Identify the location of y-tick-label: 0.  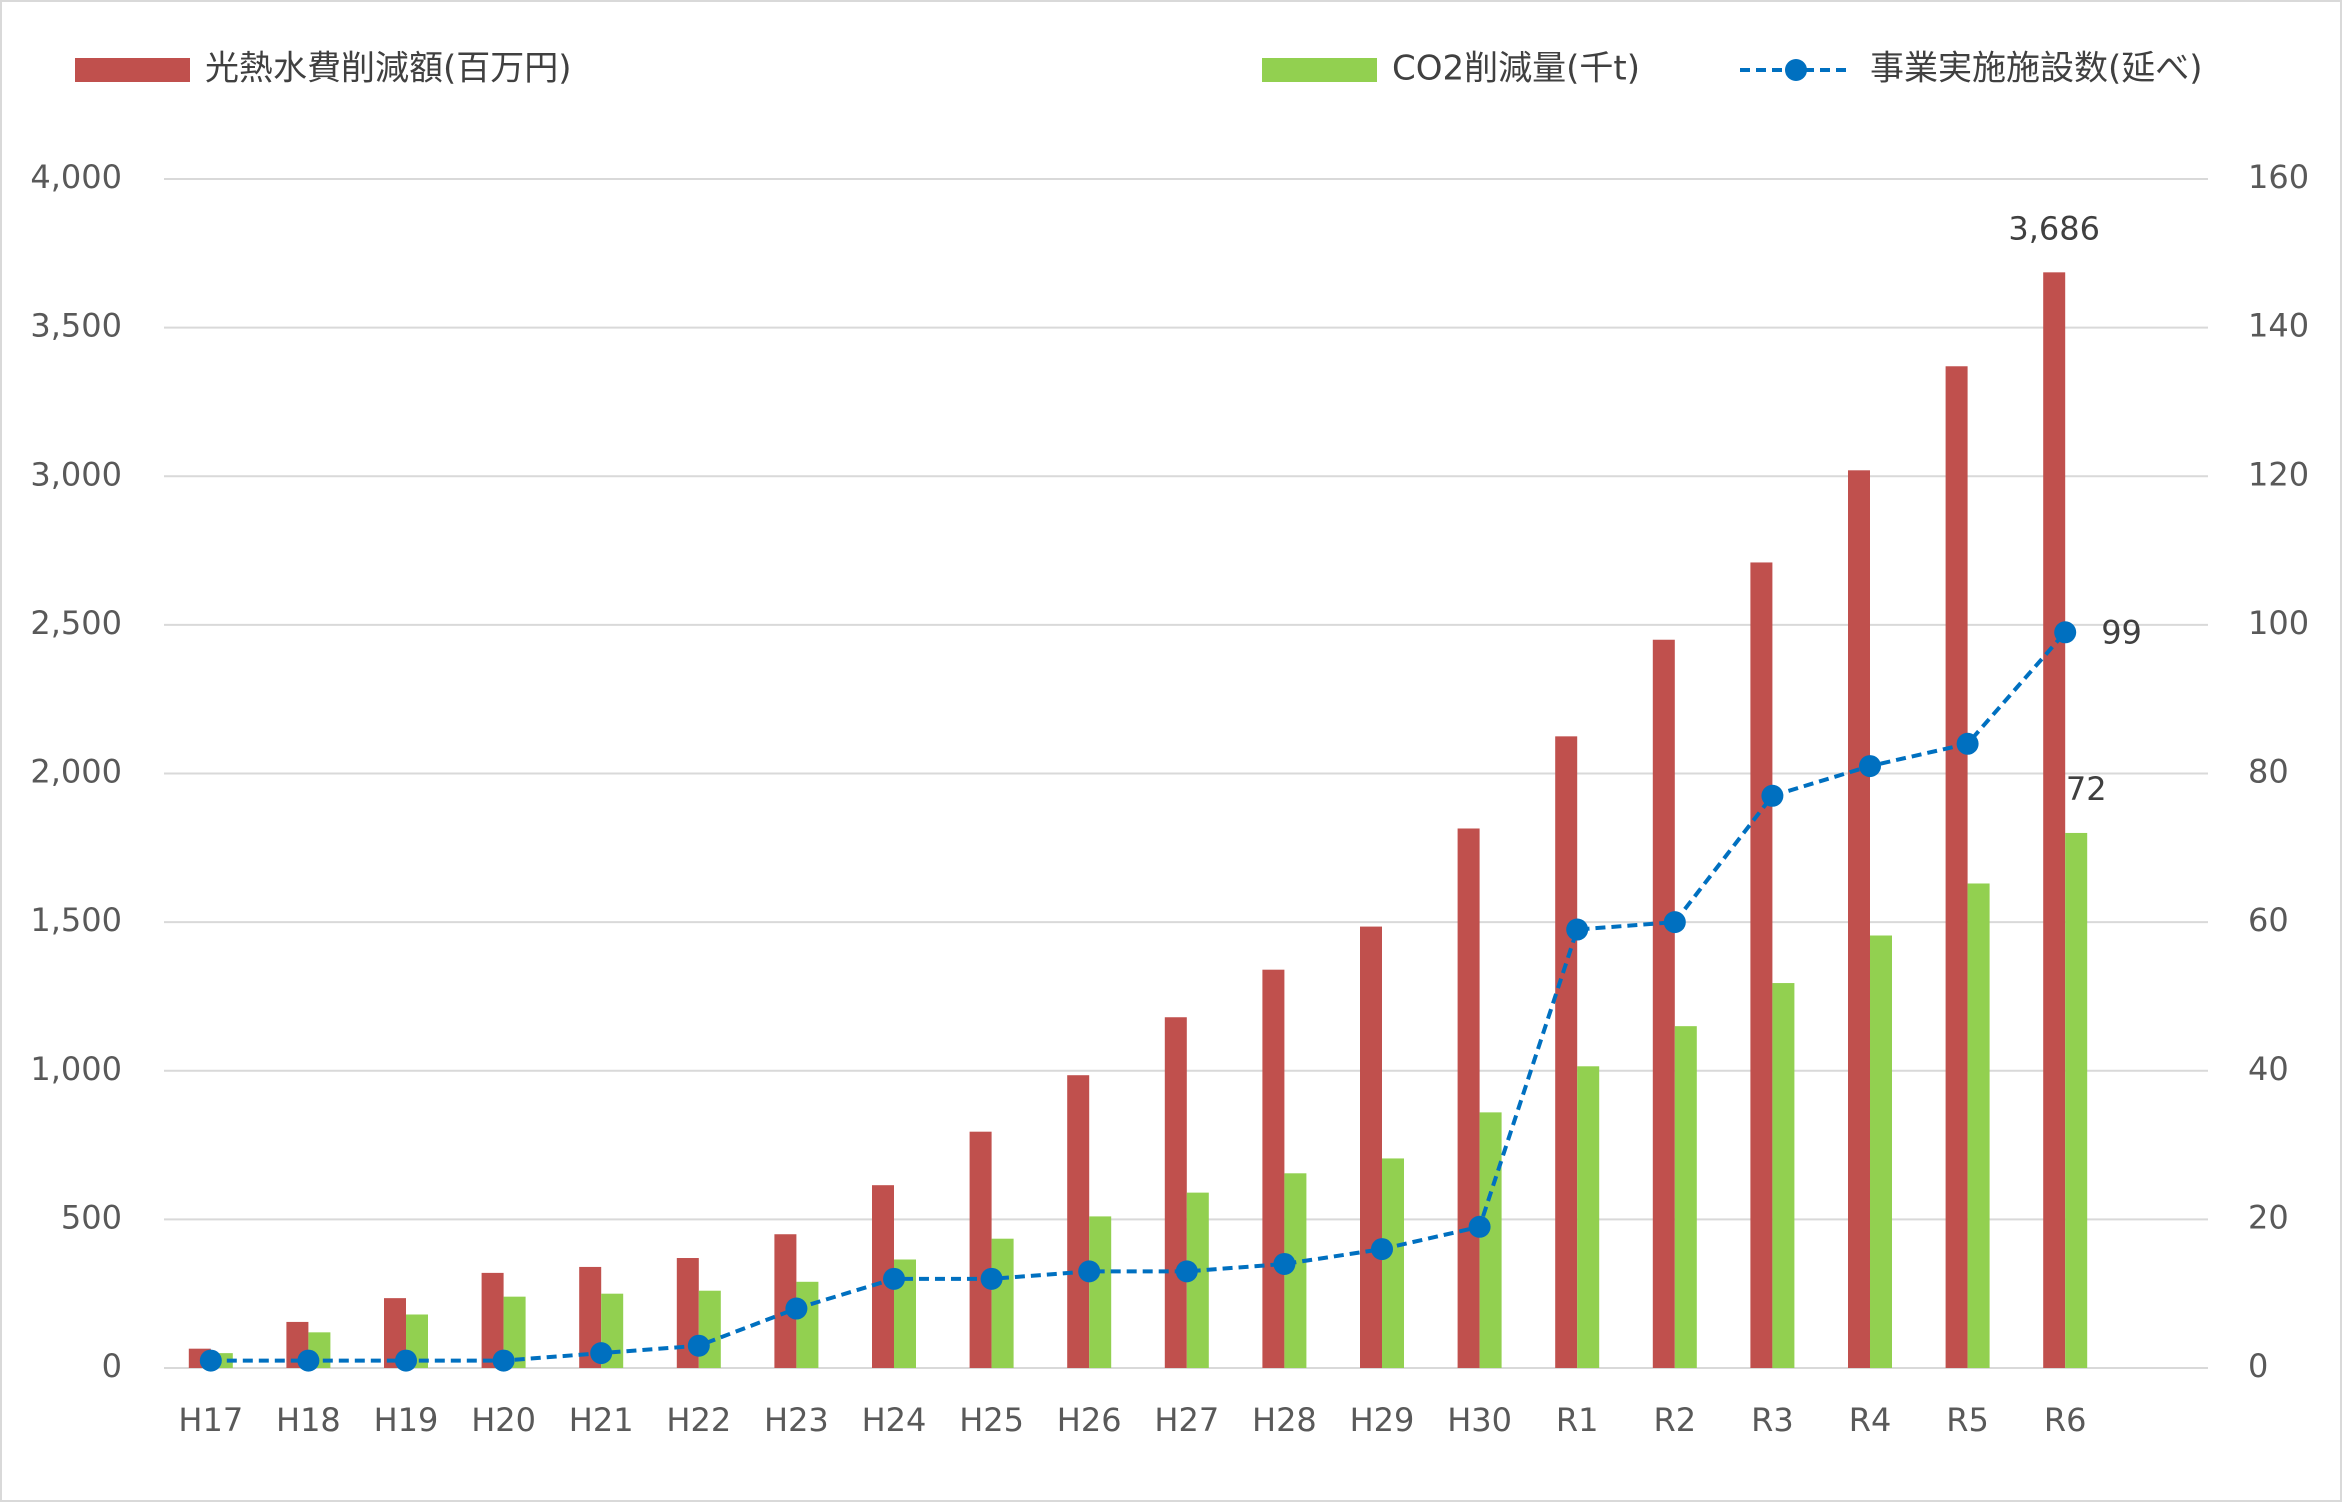
(112, 1366).